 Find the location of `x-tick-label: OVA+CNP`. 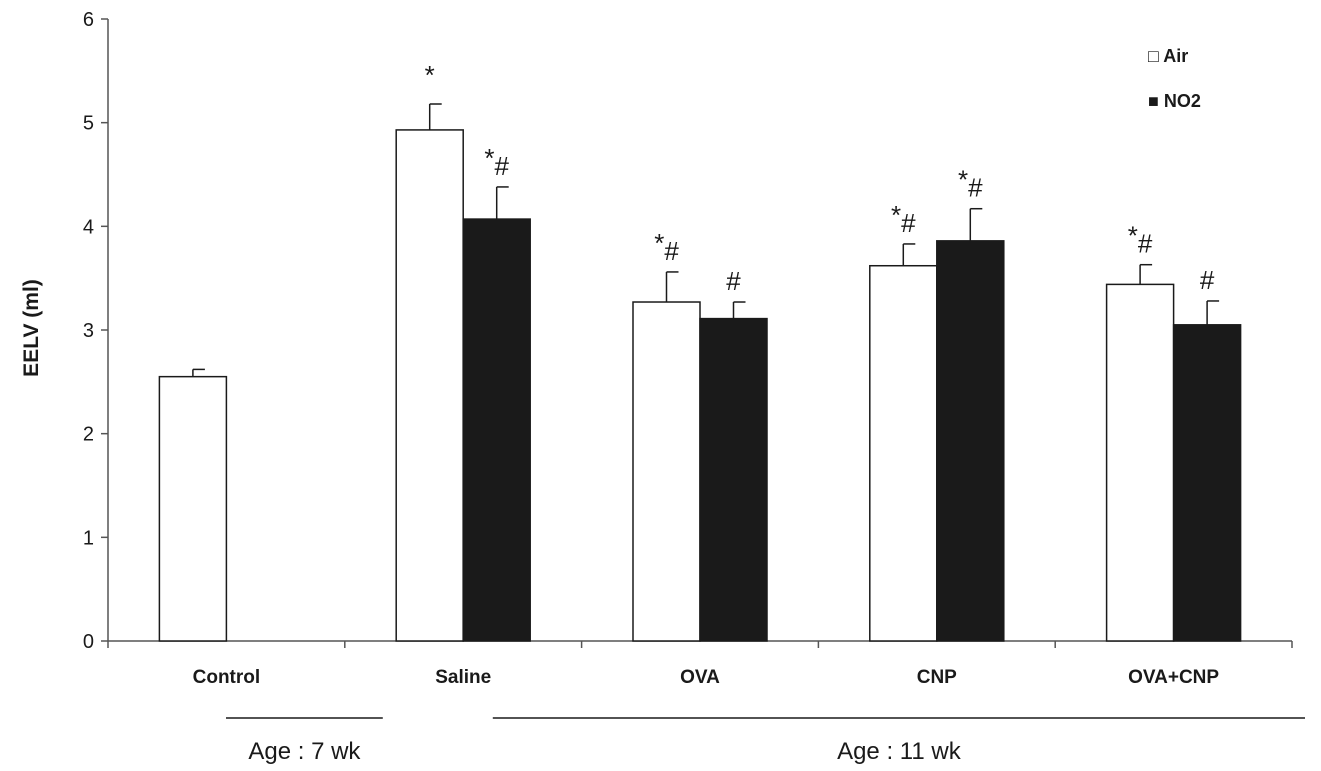

x-tick-label: OVA+CNP is located at coordinates (1173, 677).